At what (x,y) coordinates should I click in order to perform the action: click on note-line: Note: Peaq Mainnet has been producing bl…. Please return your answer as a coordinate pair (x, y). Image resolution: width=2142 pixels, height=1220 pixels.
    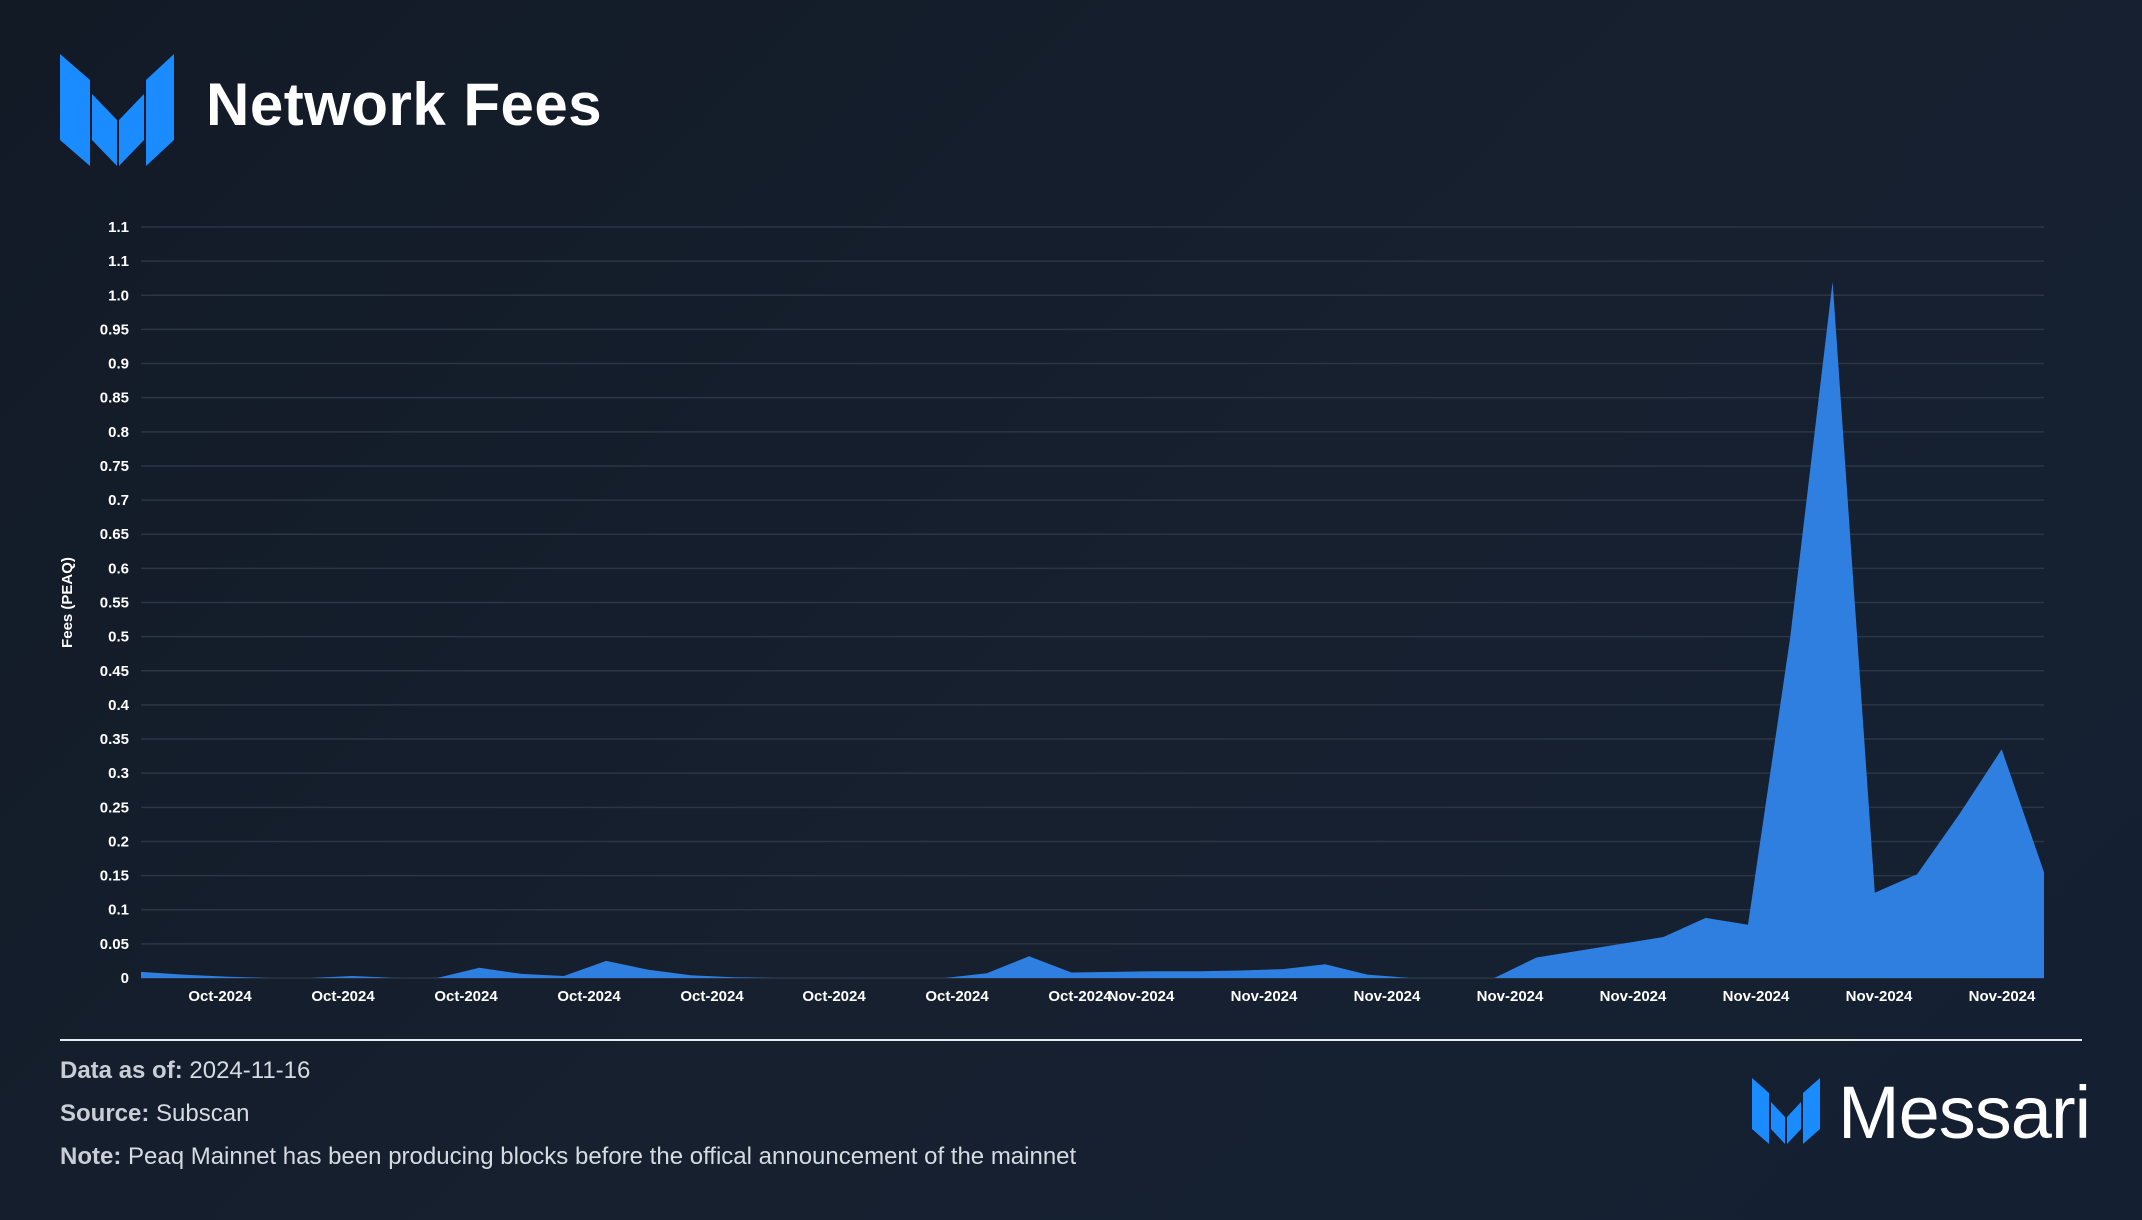
    Looking at the image, I should click on (568, 1157).